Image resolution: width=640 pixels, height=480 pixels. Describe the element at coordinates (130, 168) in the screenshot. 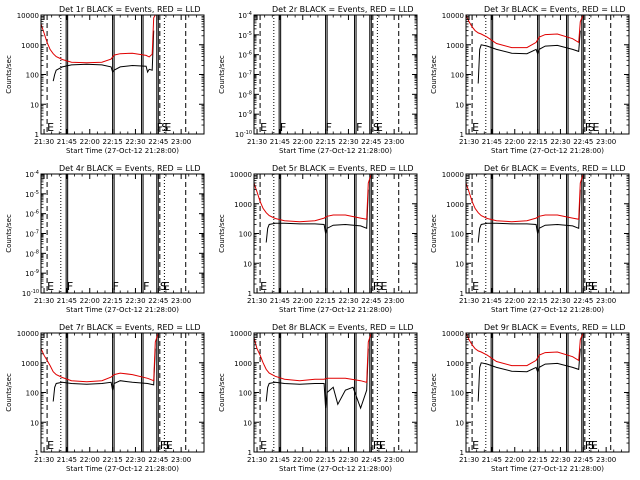

I see `panel-title: Det 4r BLACK = Events, RED = LLD` at that location.